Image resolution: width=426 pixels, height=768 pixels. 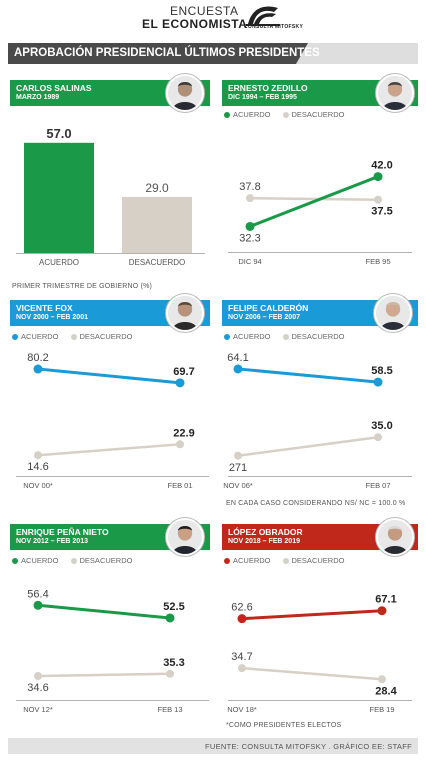 I want to click on x-tick-label: DIC 94, so click(x=249, y=261).